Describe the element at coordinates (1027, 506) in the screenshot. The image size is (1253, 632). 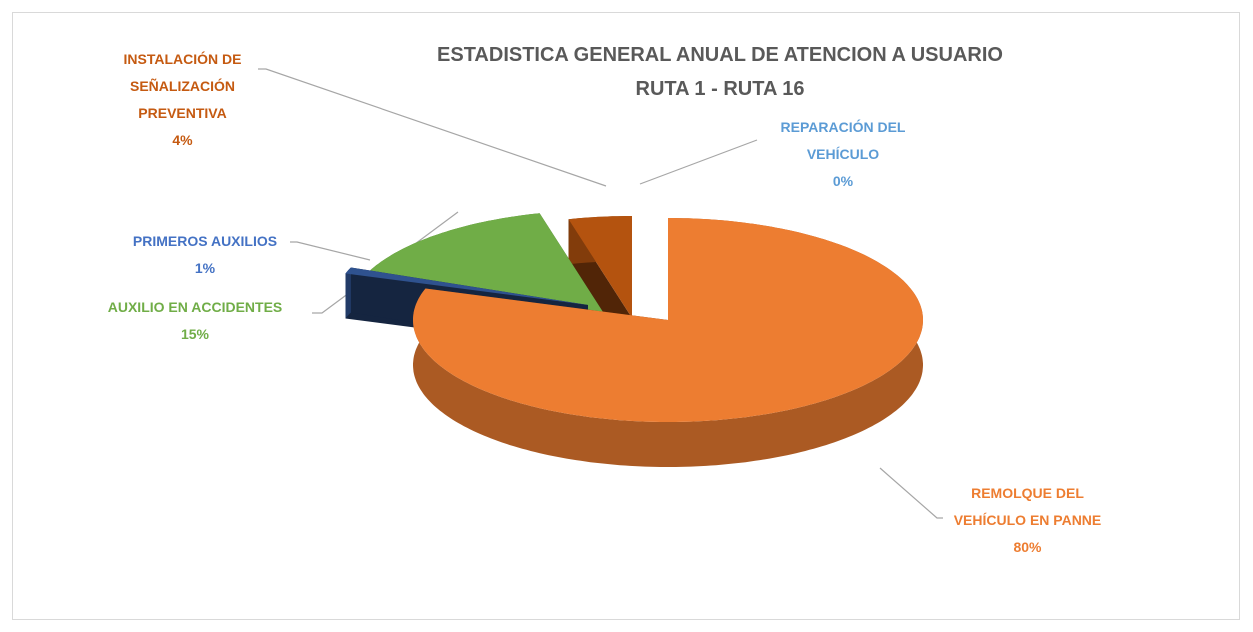
I see `category-label: REMOLQUE DEL VEHÍCULO EN PANNE` at that location.